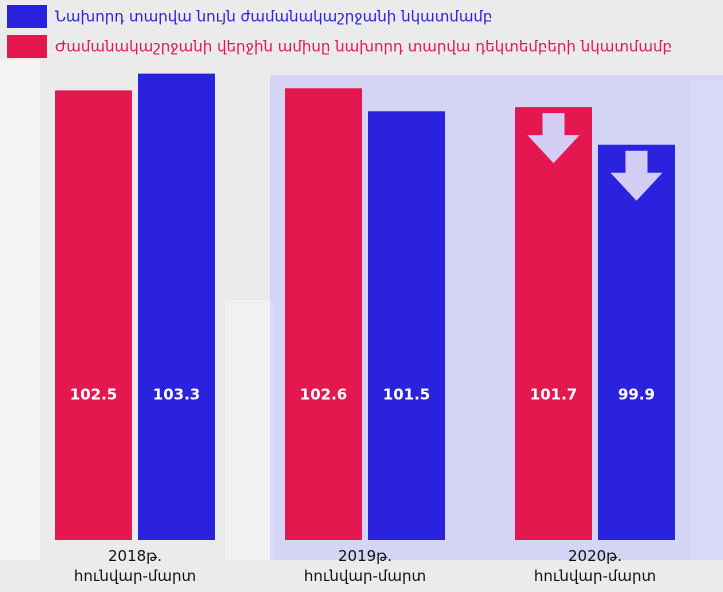  What do you see at coordinates (595, 566) in the screenshot?
I see `x-tick-label: 2020թ. հունվար-մարտ` at bounding box center [595, 566].